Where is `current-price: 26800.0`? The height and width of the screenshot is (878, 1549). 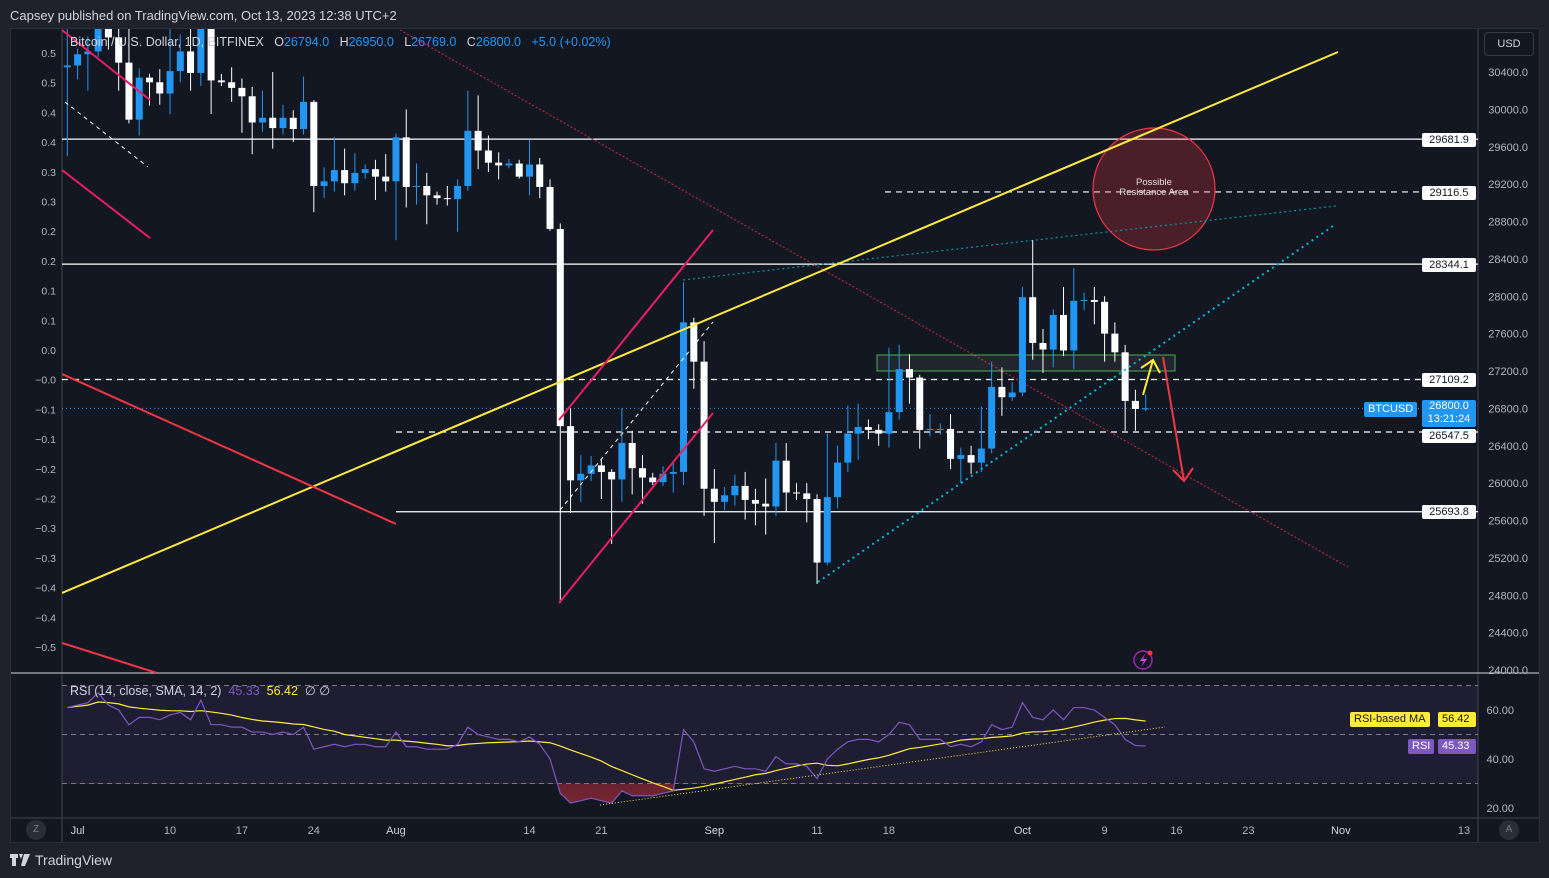 current-price: 26800.0 is located at coordinates (1449, 406).